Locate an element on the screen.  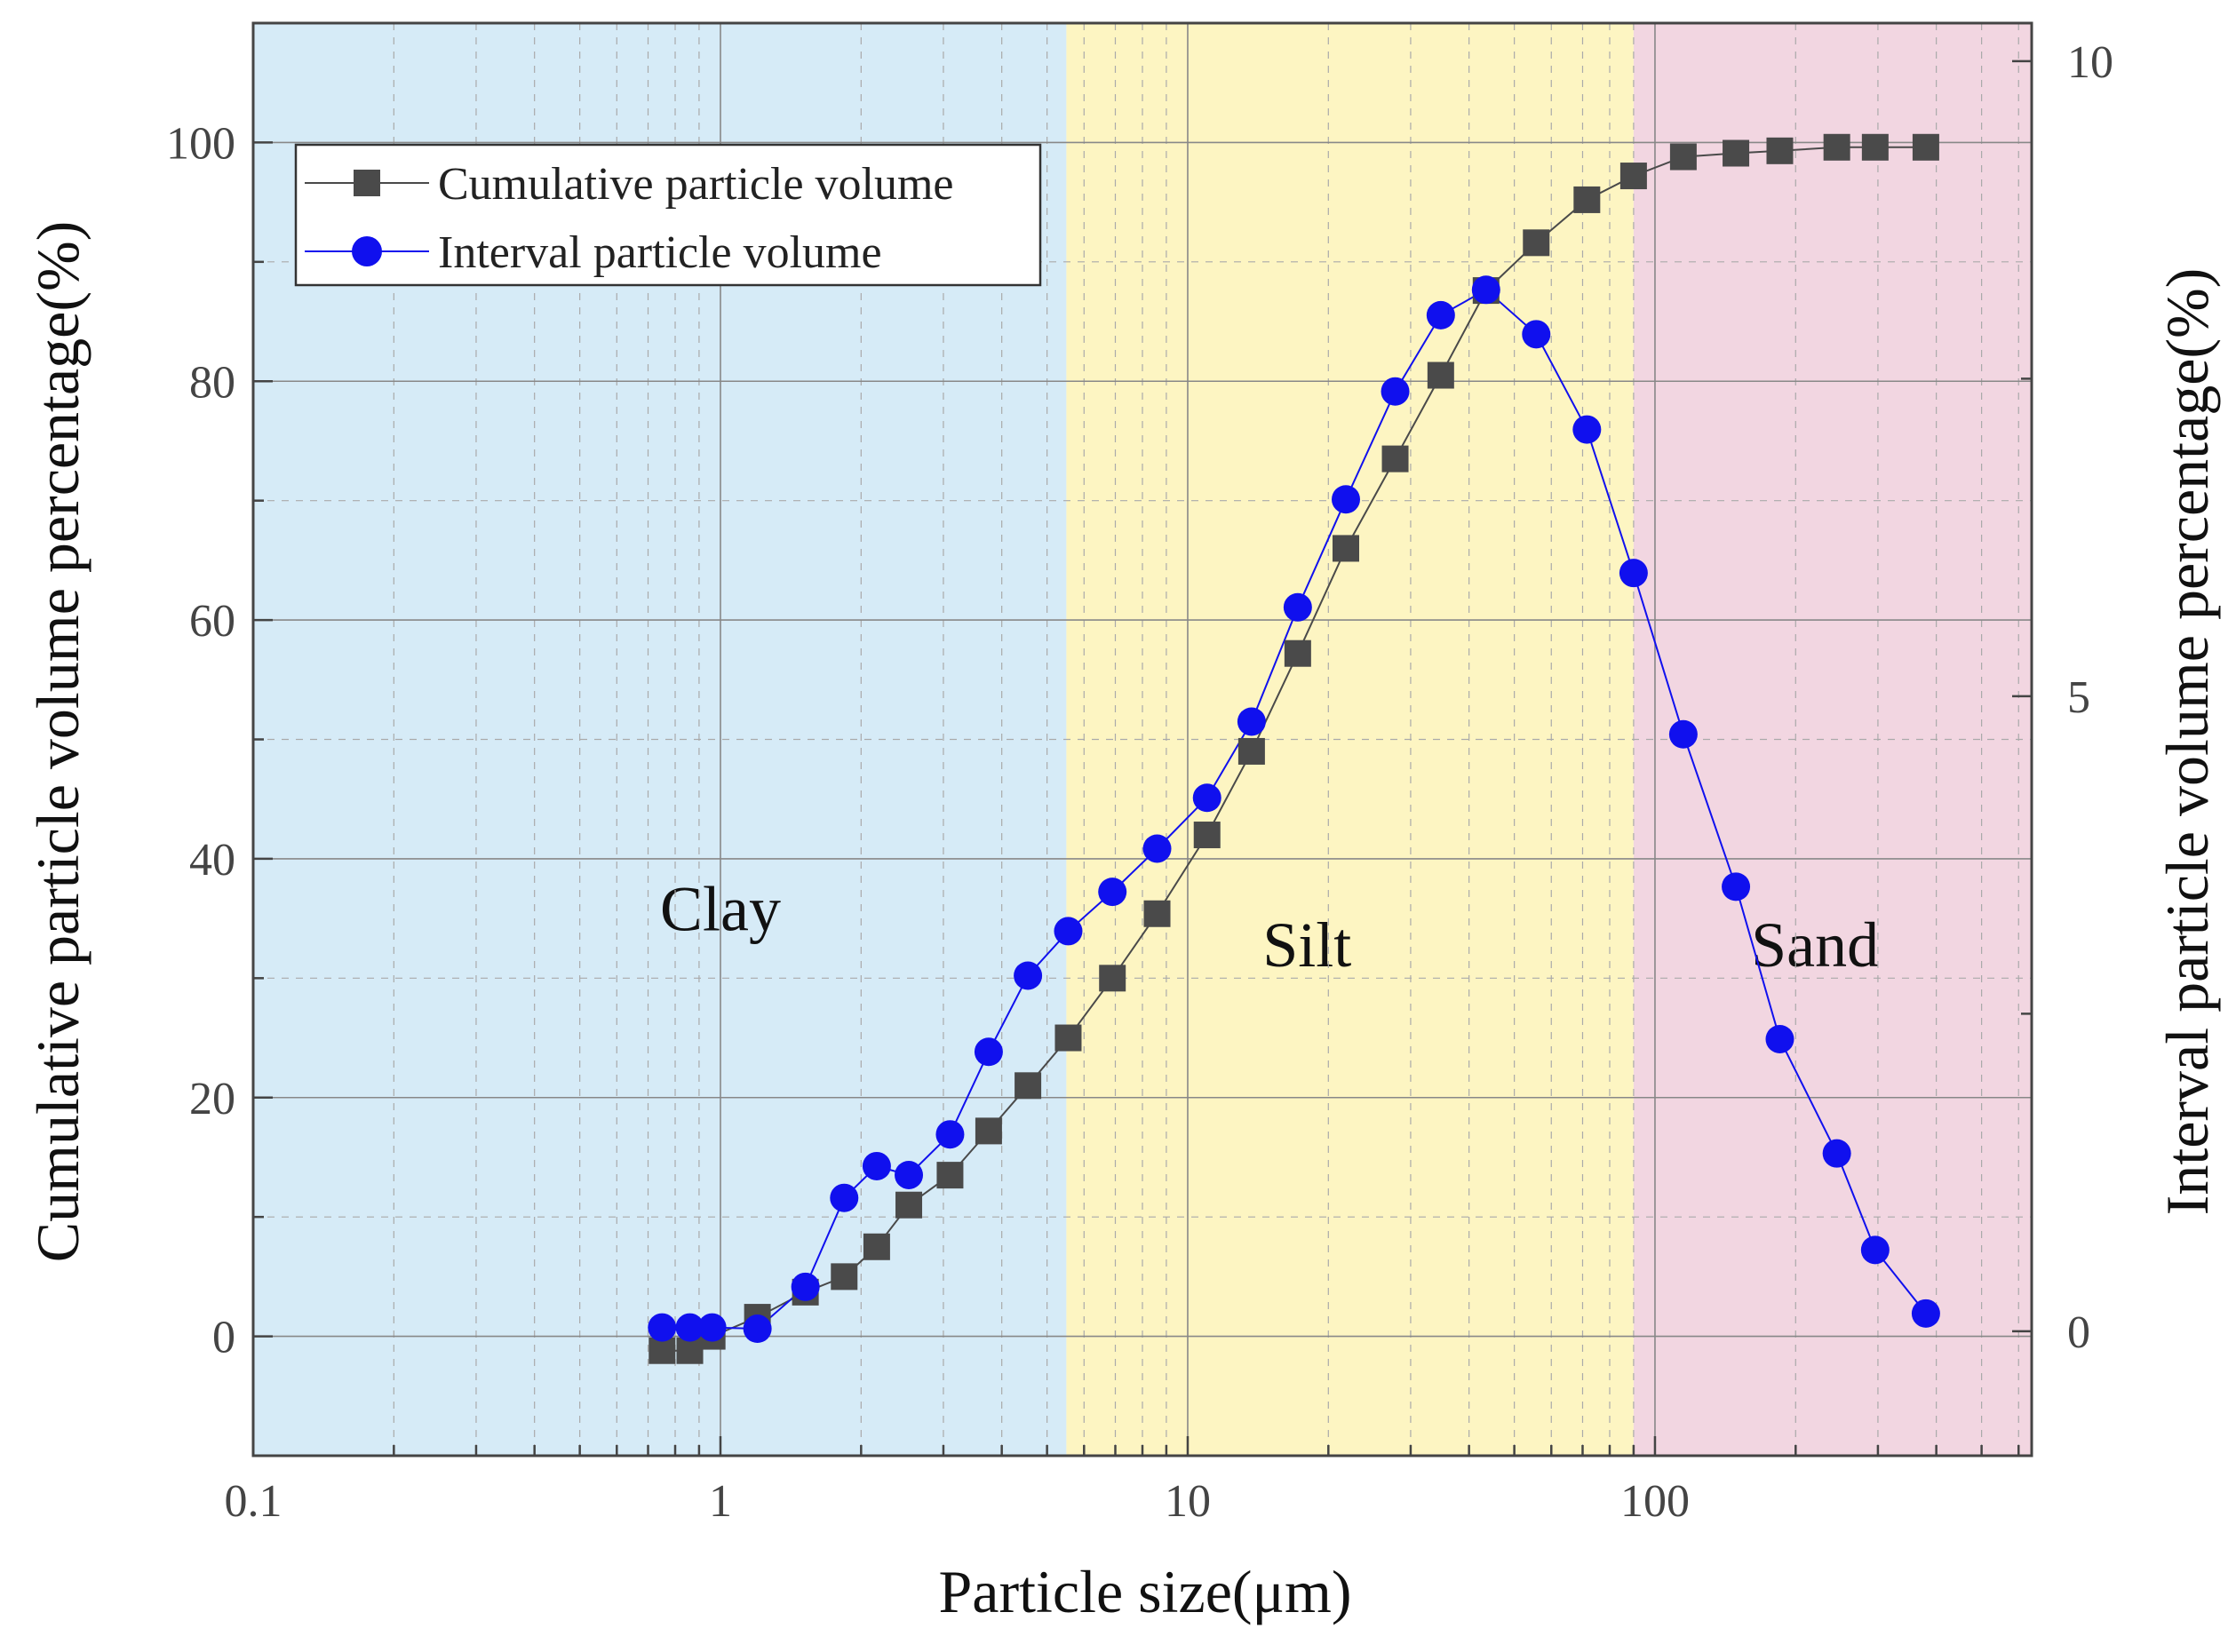
x-tick-label: 10 is located at coordinates (1188, 1501).